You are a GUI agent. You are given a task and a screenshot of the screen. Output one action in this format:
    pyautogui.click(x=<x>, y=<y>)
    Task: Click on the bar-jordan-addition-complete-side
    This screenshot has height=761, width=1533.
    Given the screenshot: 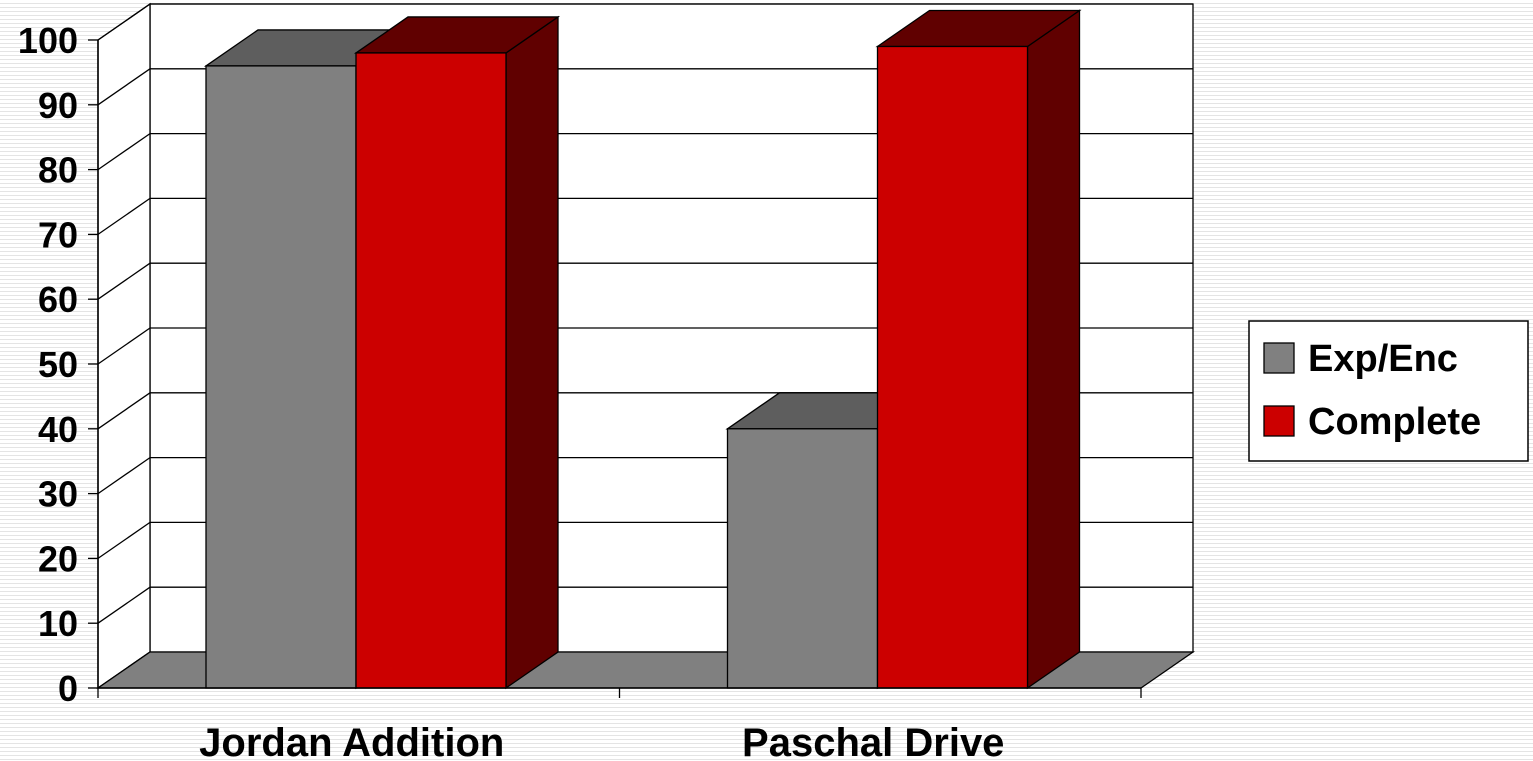 What is the action you would take?
    pyautogui.click(x=532, y=352)
    